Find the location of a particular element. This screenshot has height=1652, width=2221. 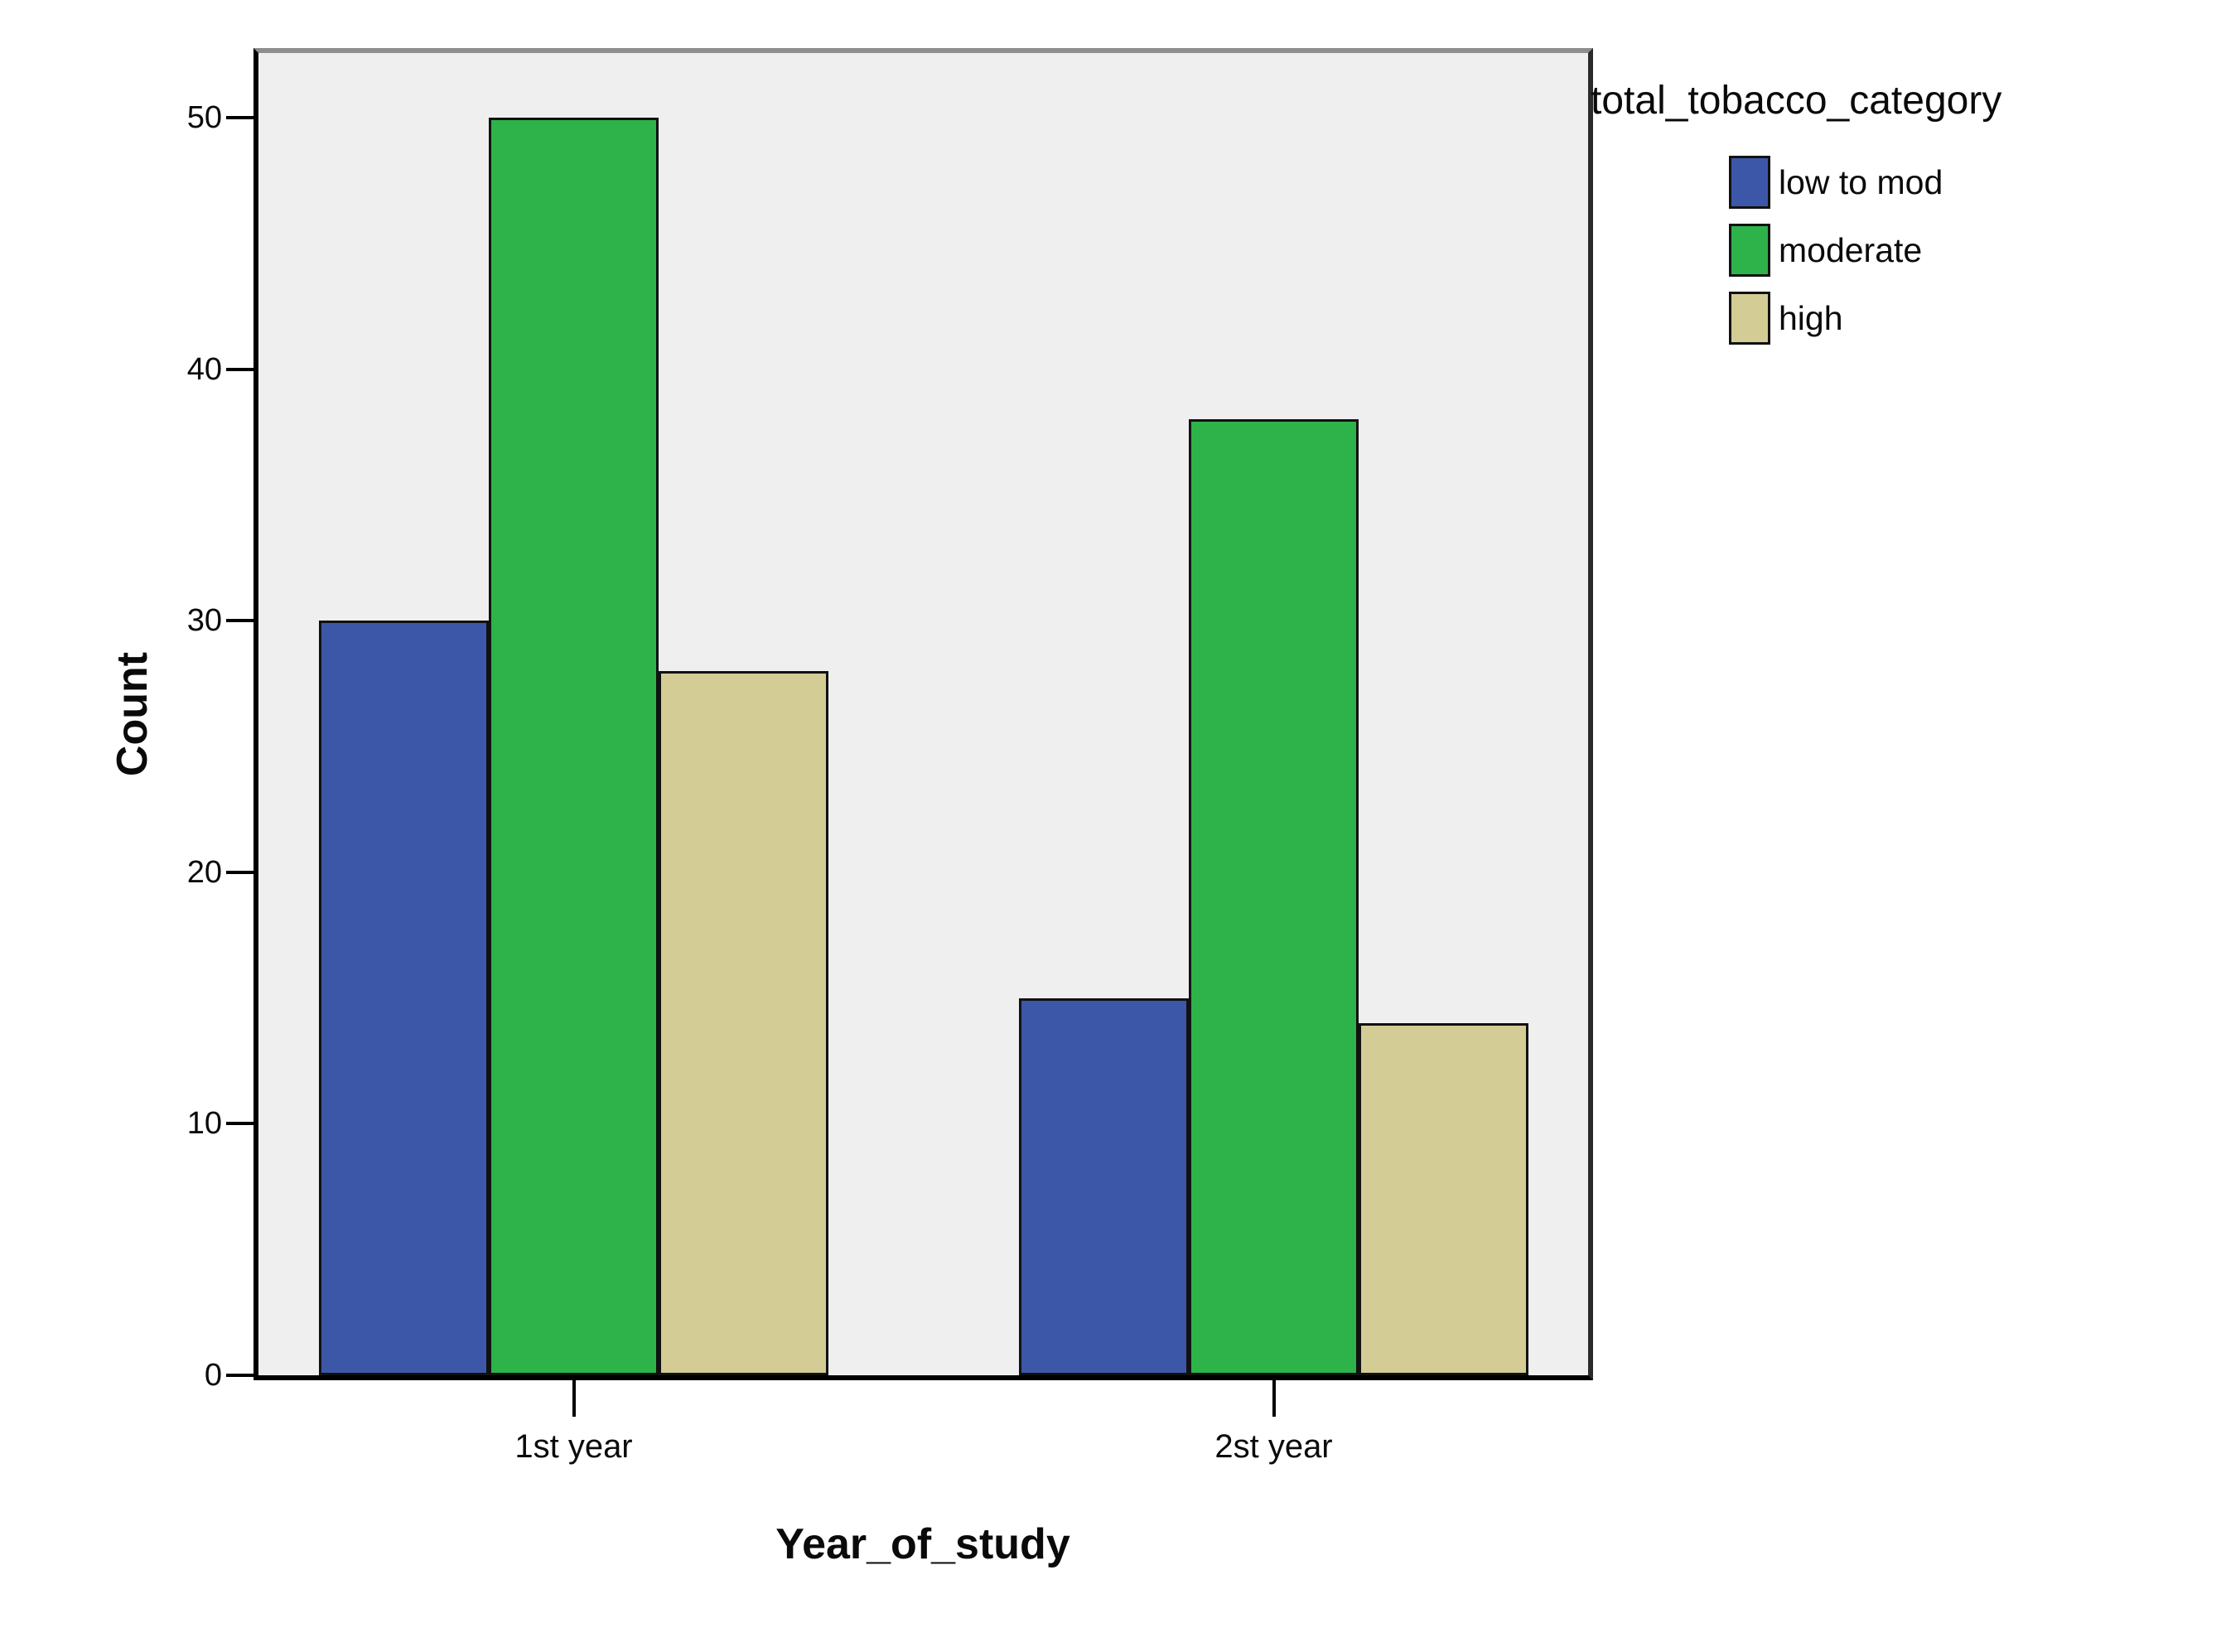

y-tick-label: 40 is located at coordinates (204, 369).